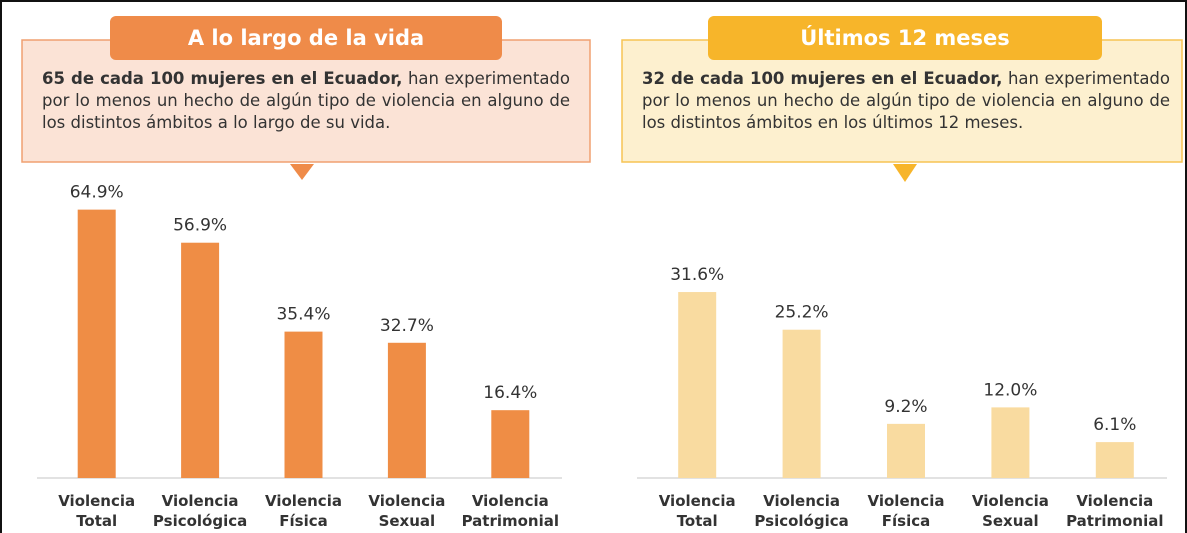  I want to click on value-label: 16.4%, so click(510, 393).